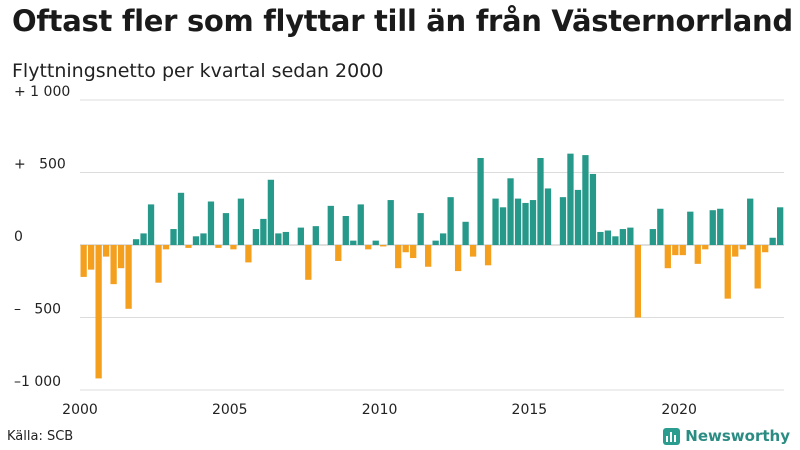 This screenshot has width=800, height=450. What do you see at coordinates (80, 410) in the screenshot?
I see `x-tick-label: 2000` at bounding box center [80, 410].